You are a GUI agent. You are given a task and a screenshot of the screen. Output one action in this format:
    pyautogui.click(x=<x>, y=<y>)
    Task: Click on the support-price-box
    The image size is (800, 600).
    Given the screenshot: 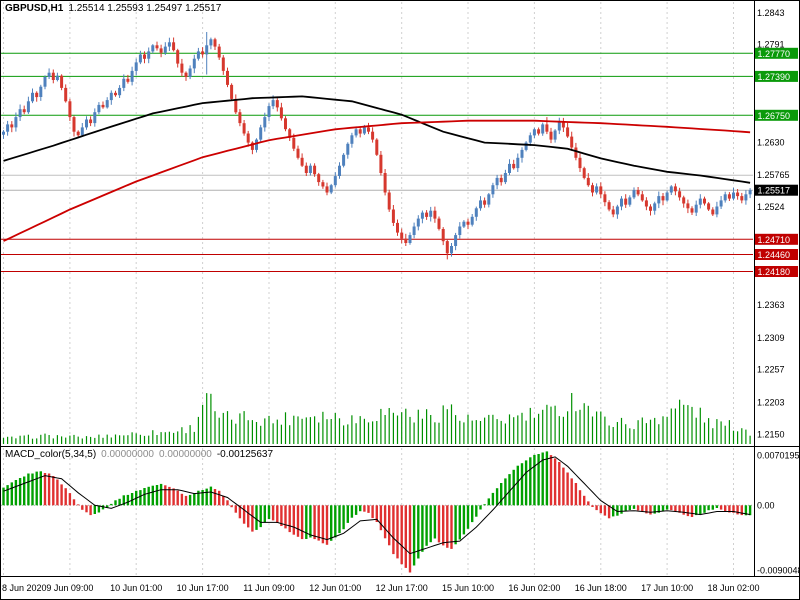 What is the action you would take?
    pyautogui.click(x=776, y=254)
    